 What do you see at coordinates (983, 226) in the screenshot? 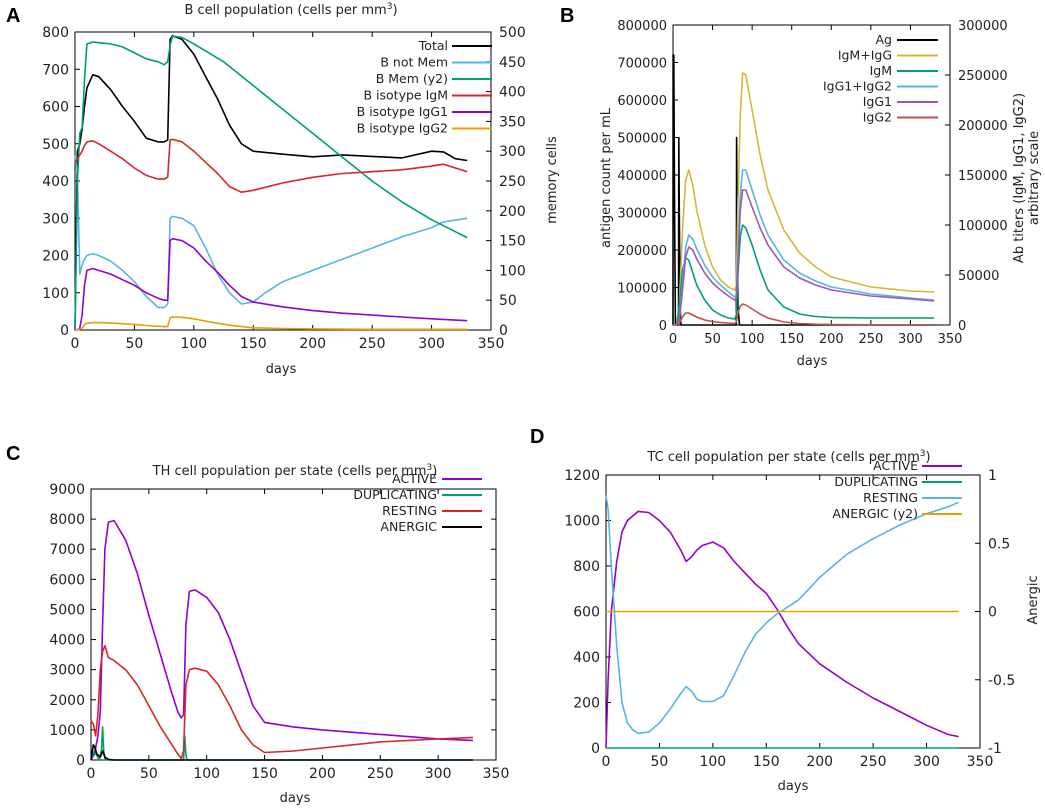
I see `y-right-tick-label: 100000` at bounding box center [983, 226].